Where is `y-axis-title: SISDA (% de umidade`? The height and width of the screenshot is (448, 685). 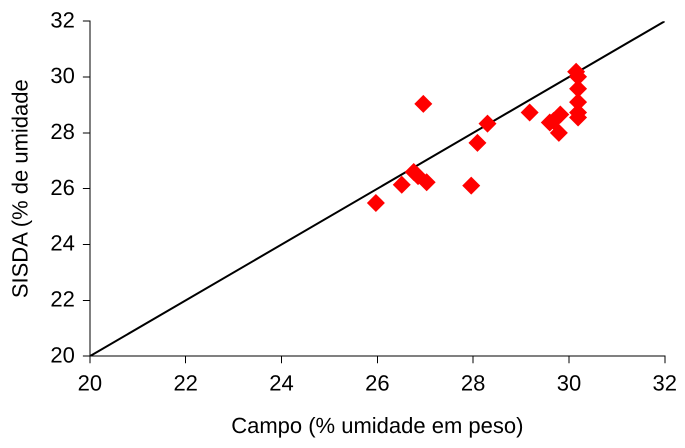 y-axis-title: SISDA (% de umidade is located at coordinates (19, 188).